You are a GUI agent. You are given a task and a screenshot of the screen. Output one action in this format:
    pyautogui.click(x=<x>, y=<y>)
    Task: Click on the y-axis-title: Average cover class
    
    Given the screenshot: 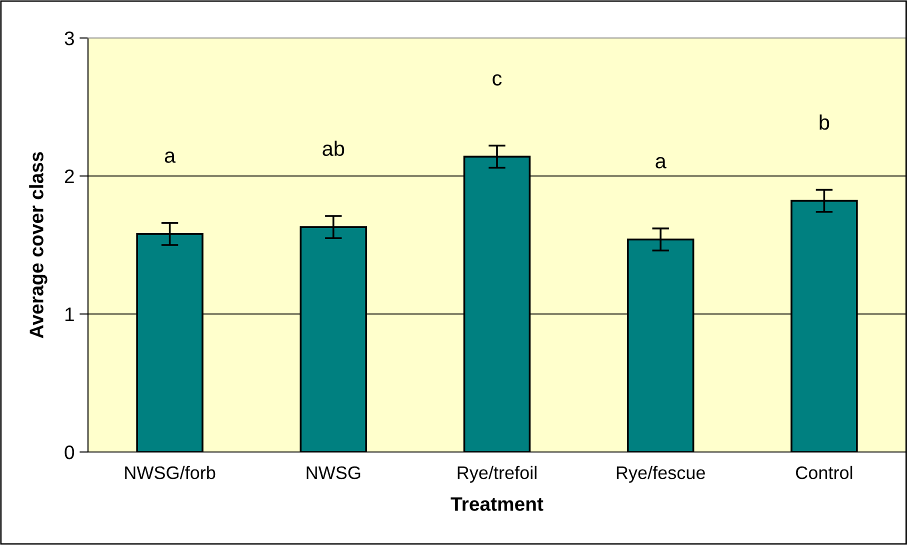 What is the action you would take?
    pyautogui.click(x=38, y=245)
    